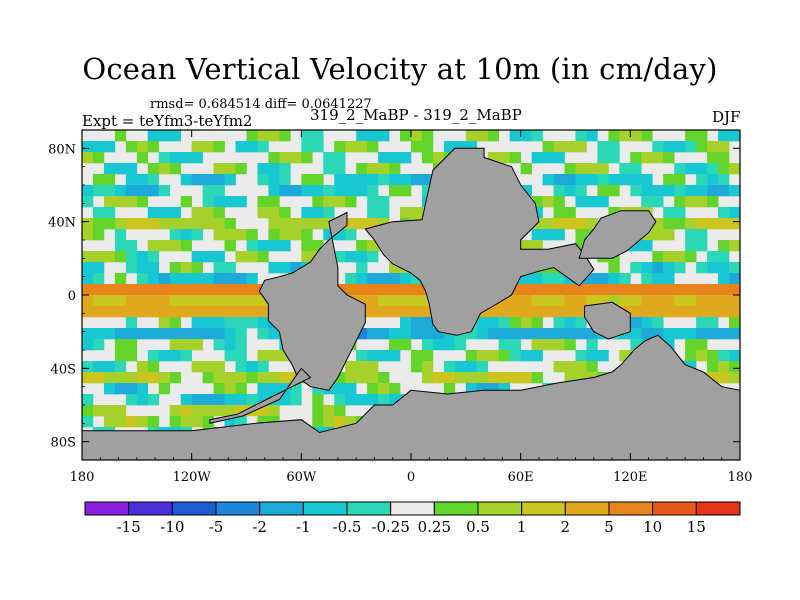 The width and height of the screenshot is (800, 600). Describe the element at coordinates (617, 234) in the screenshot. I see `land-shape` at that location.